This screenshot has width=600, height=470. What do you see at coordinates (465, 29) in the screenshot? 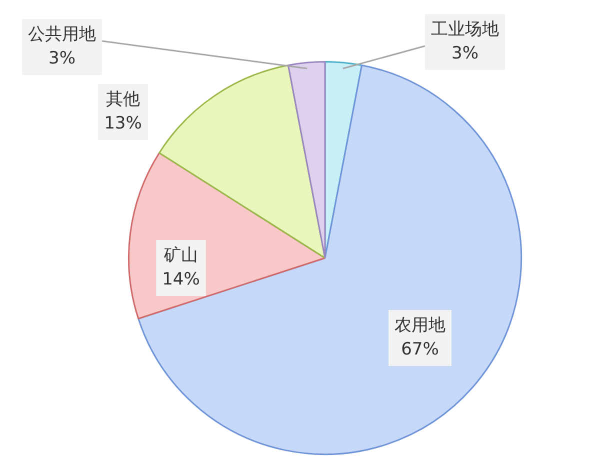
I see `slice-label: 工业场地` at bounding box center [465, 29].